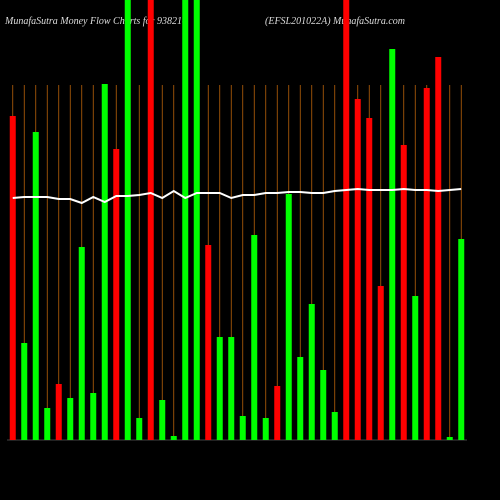  I want to click on chart-subtitle: (EFSL201022A) MunafaSutra.com, so click(335, 21).